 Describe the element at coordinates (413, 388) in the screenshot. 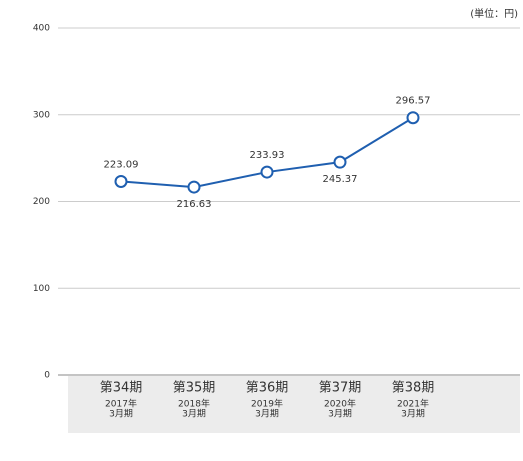

I see `x-tick-label: 第38期` at that location.